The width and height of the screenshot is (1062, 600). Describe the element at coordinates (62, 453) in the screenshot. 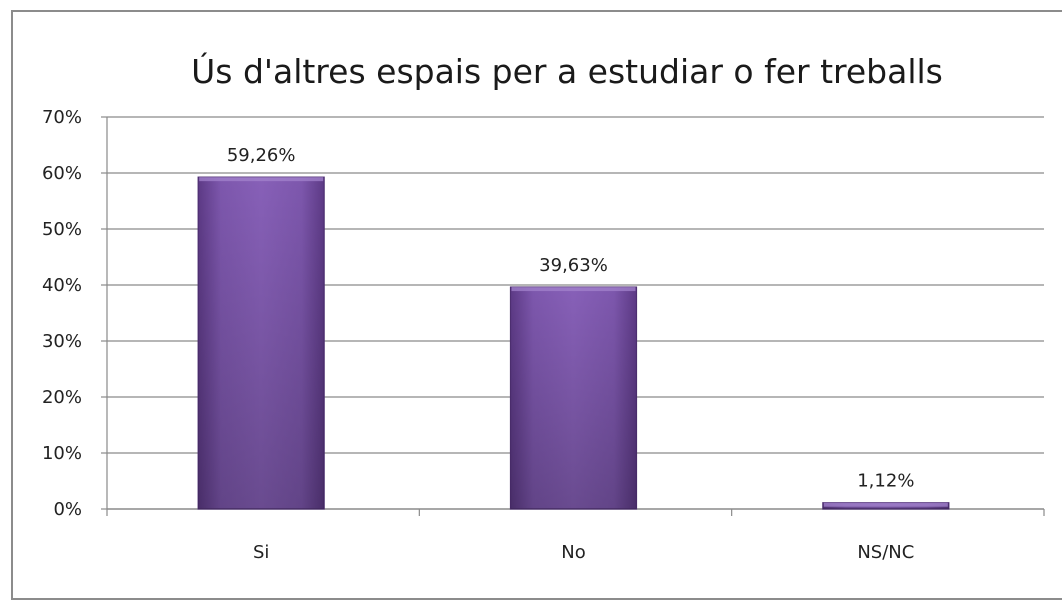

I see `y-tick-label: 10%` at that location.